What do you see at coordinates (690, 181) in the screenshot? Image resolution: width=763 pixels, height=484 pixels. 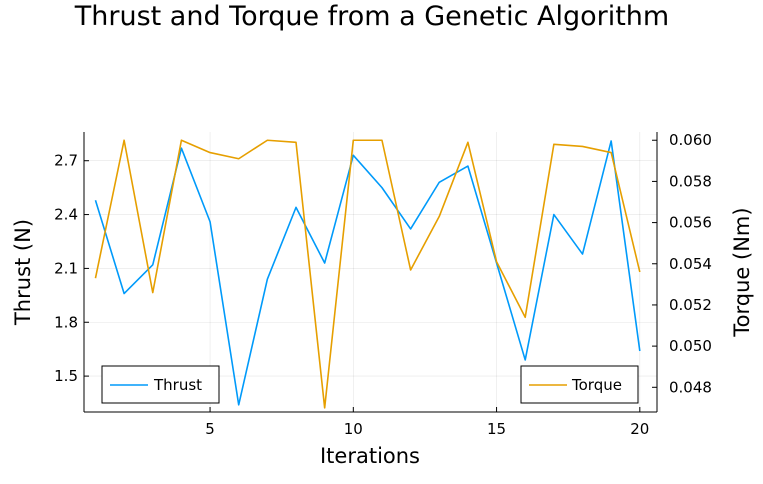 I see `y-right-tick-label: 0.058` at bounding box center [690, 181].